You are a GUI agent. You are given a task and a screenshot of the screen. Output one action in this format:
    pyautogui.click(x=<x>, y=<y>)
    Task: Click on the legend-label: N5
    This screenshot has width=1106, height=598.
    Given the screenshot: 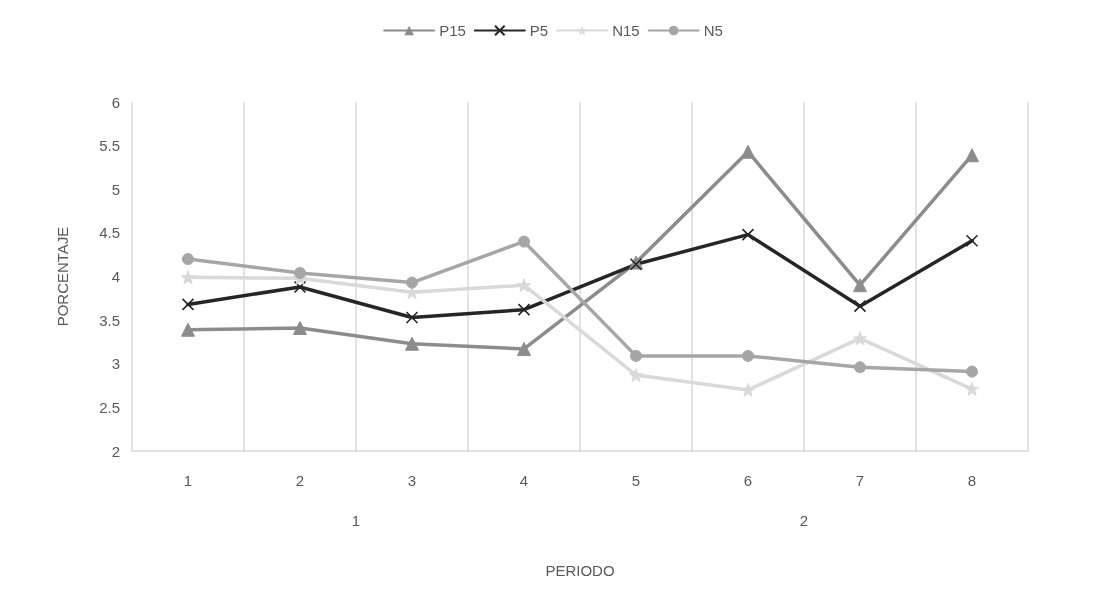 What is the action you would take?
    pyautogui.click(x=713, y=30)
    